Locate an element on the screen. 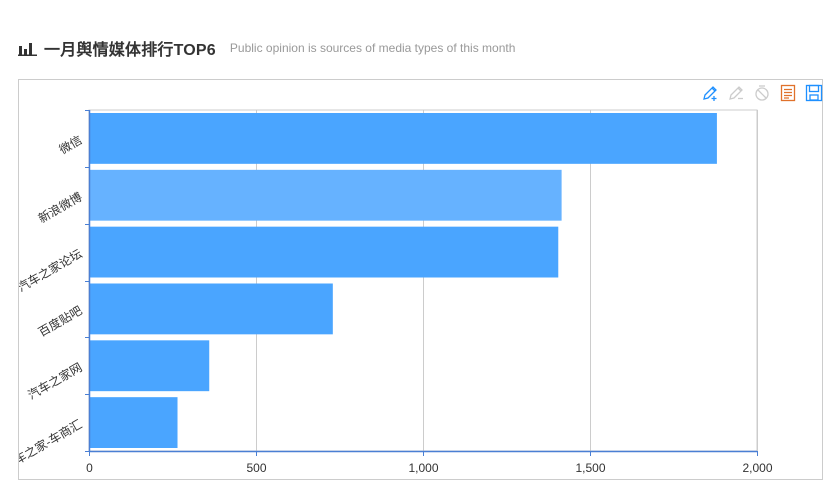 This screenshot has height=481, width=833. x-tick-label: 500 is located at coordinates (256, 468).